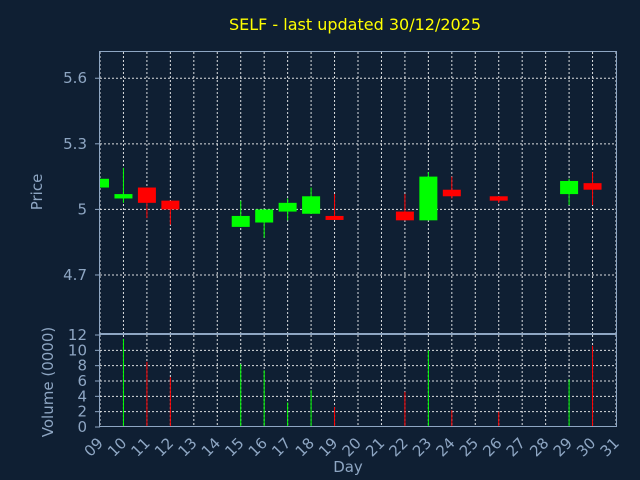  Describe the element at coordinates (234, 447) in the screenshot. I see `x-tick-label: 15` at that location.